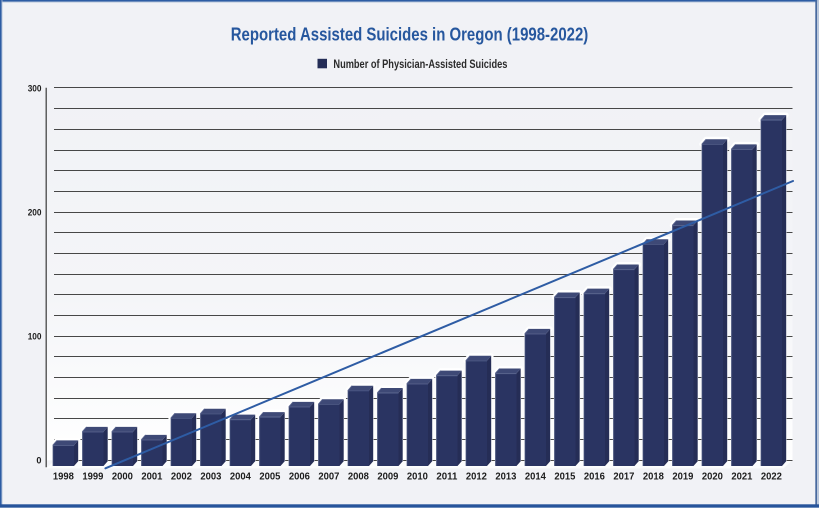  I want to click on svg-text: 0, so click(38, 460).